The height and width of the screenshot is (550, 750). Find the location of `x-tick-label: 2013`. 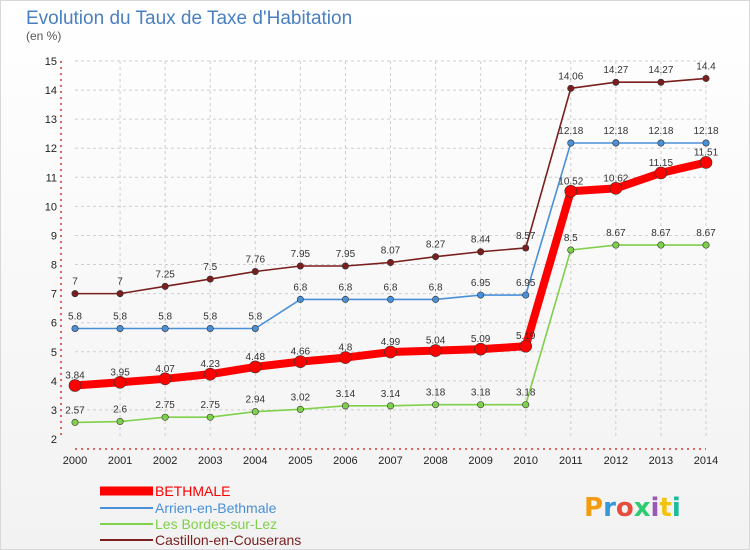

x-tick-label: 2013 is located at coordinates (661, 461).